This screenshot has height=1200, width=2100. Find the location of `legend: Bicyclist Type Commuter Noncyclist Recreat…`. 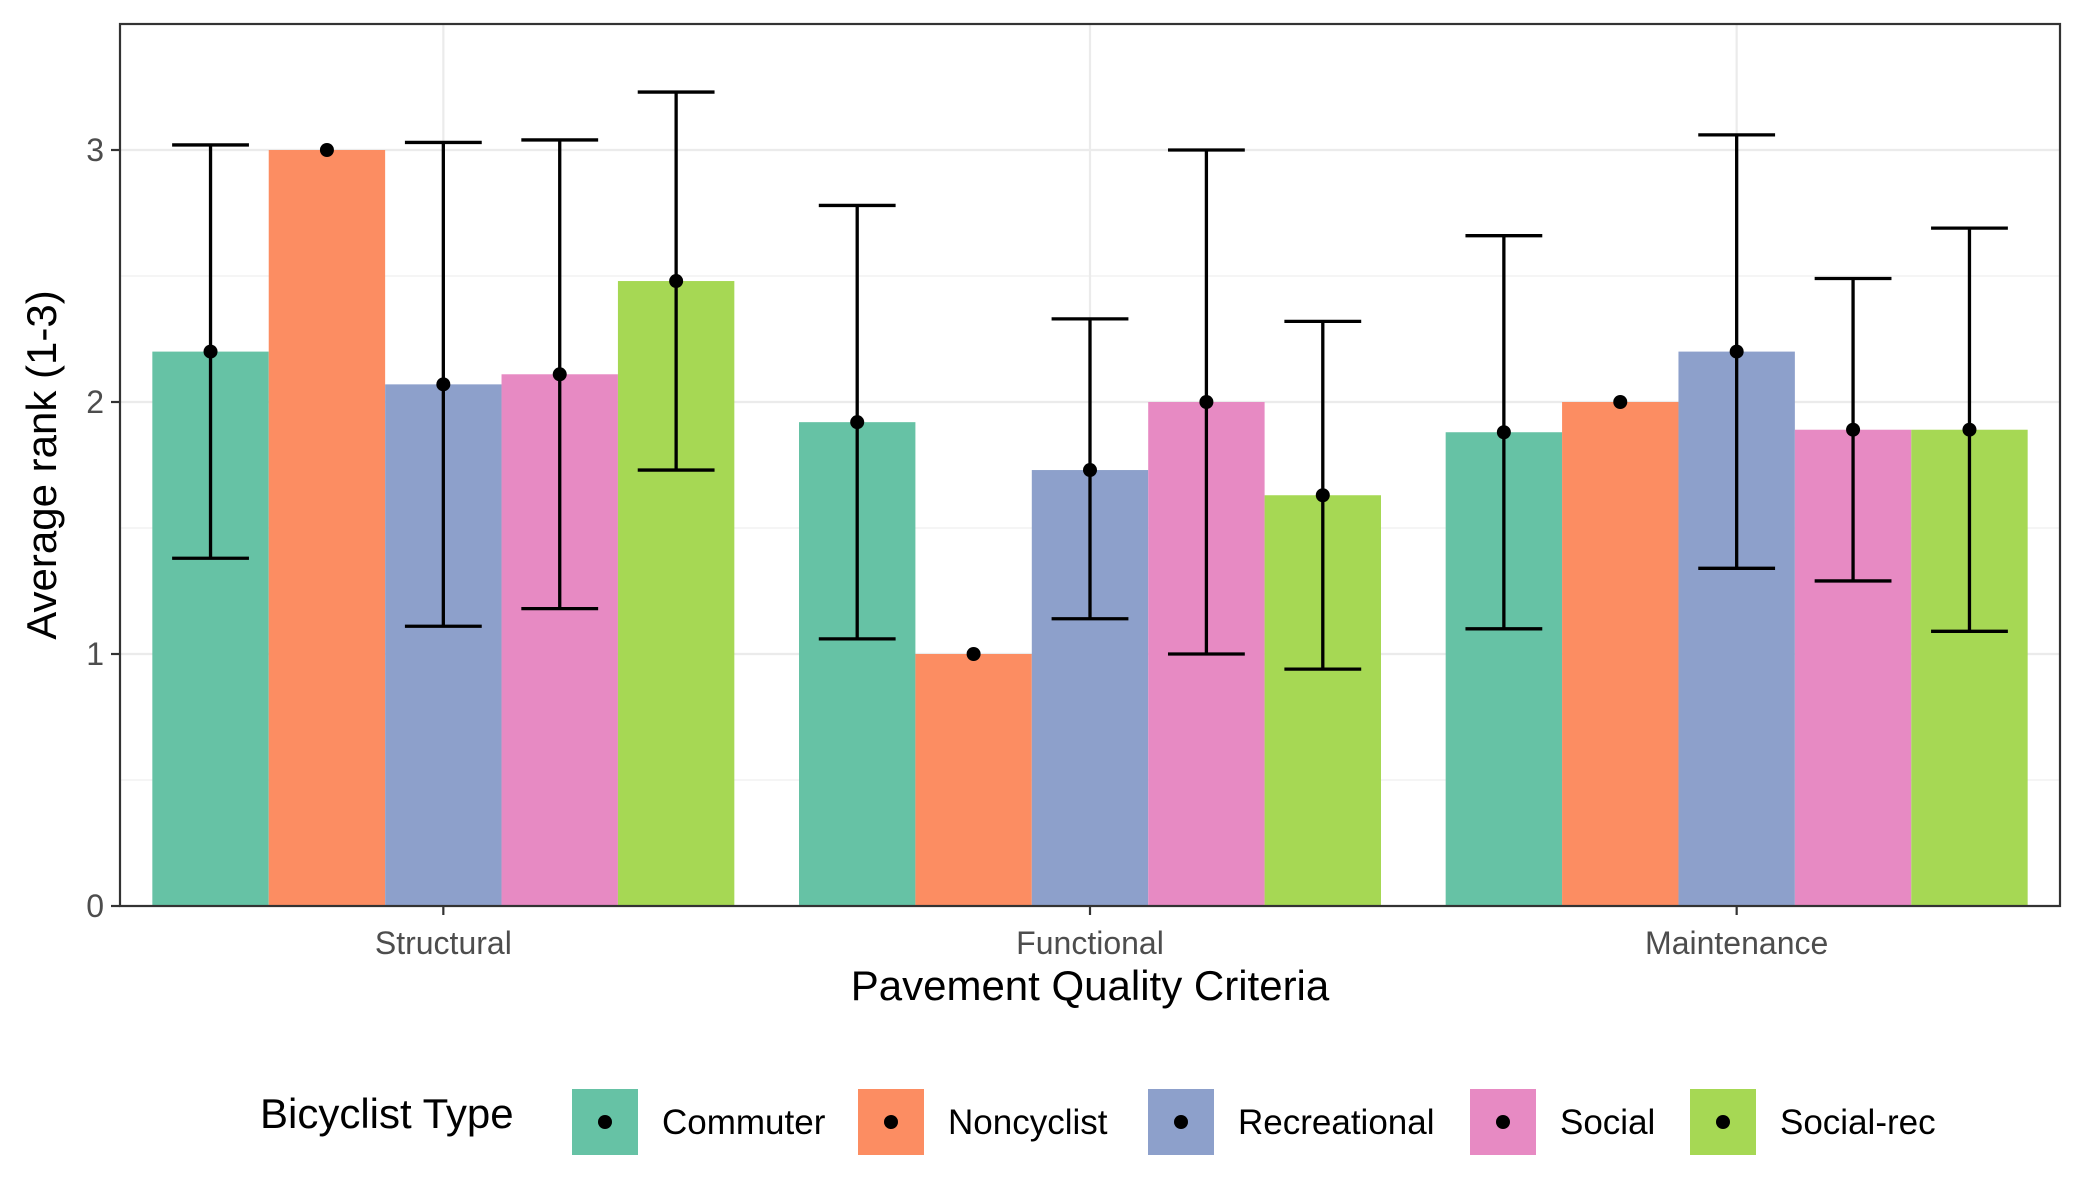

legend: Bicyclist Type Commuter Noncyclist Recreat… is located at coordinates (1098, 1122).